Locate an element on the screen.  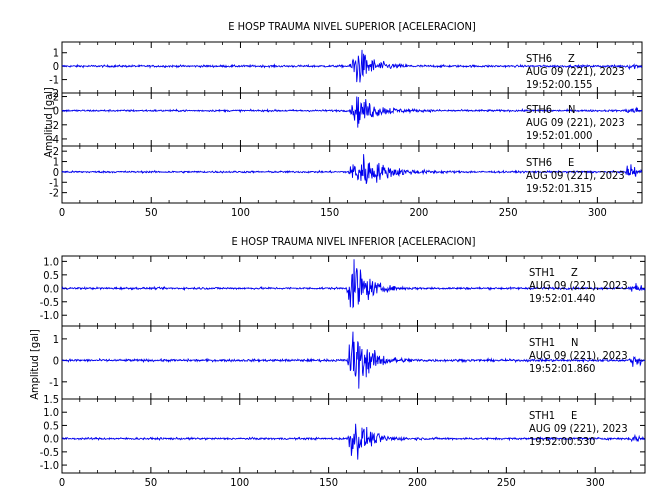
waveform-sth6-n is located at coordinates (352, 112).